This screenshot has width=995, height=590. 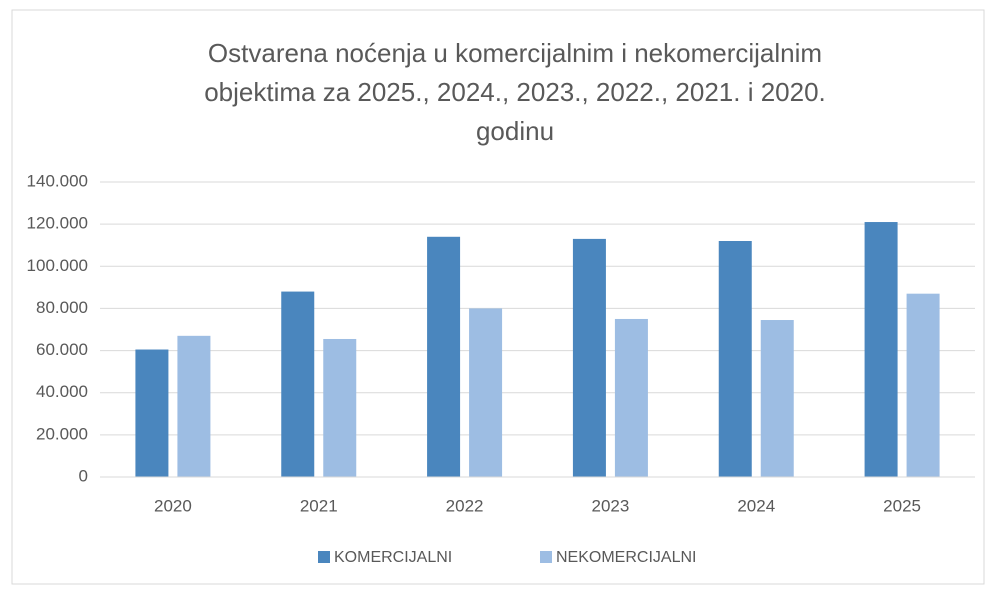 I want to click on legend-label: KOMERCIJALNI, so click(x=393, y=557).